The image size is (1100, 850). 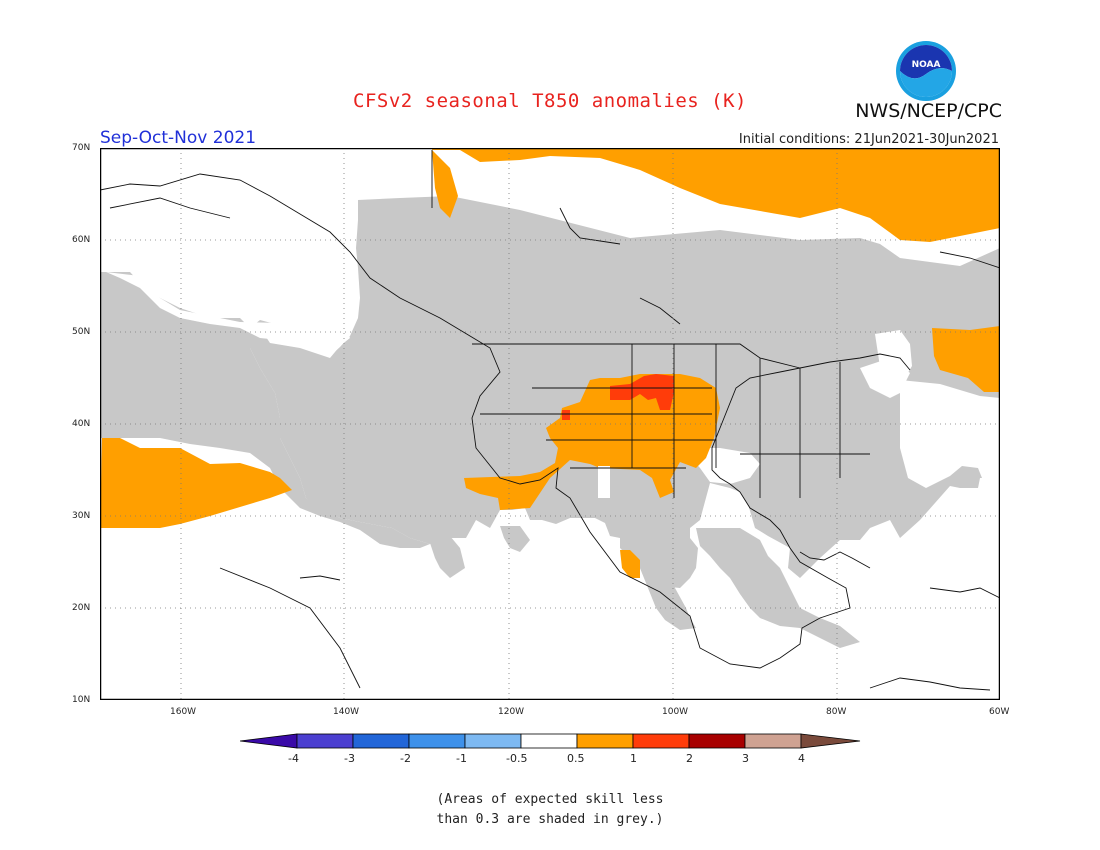 I want to click on skill-note-line: (Areas of expected skill less, so click(x=550, y=799).